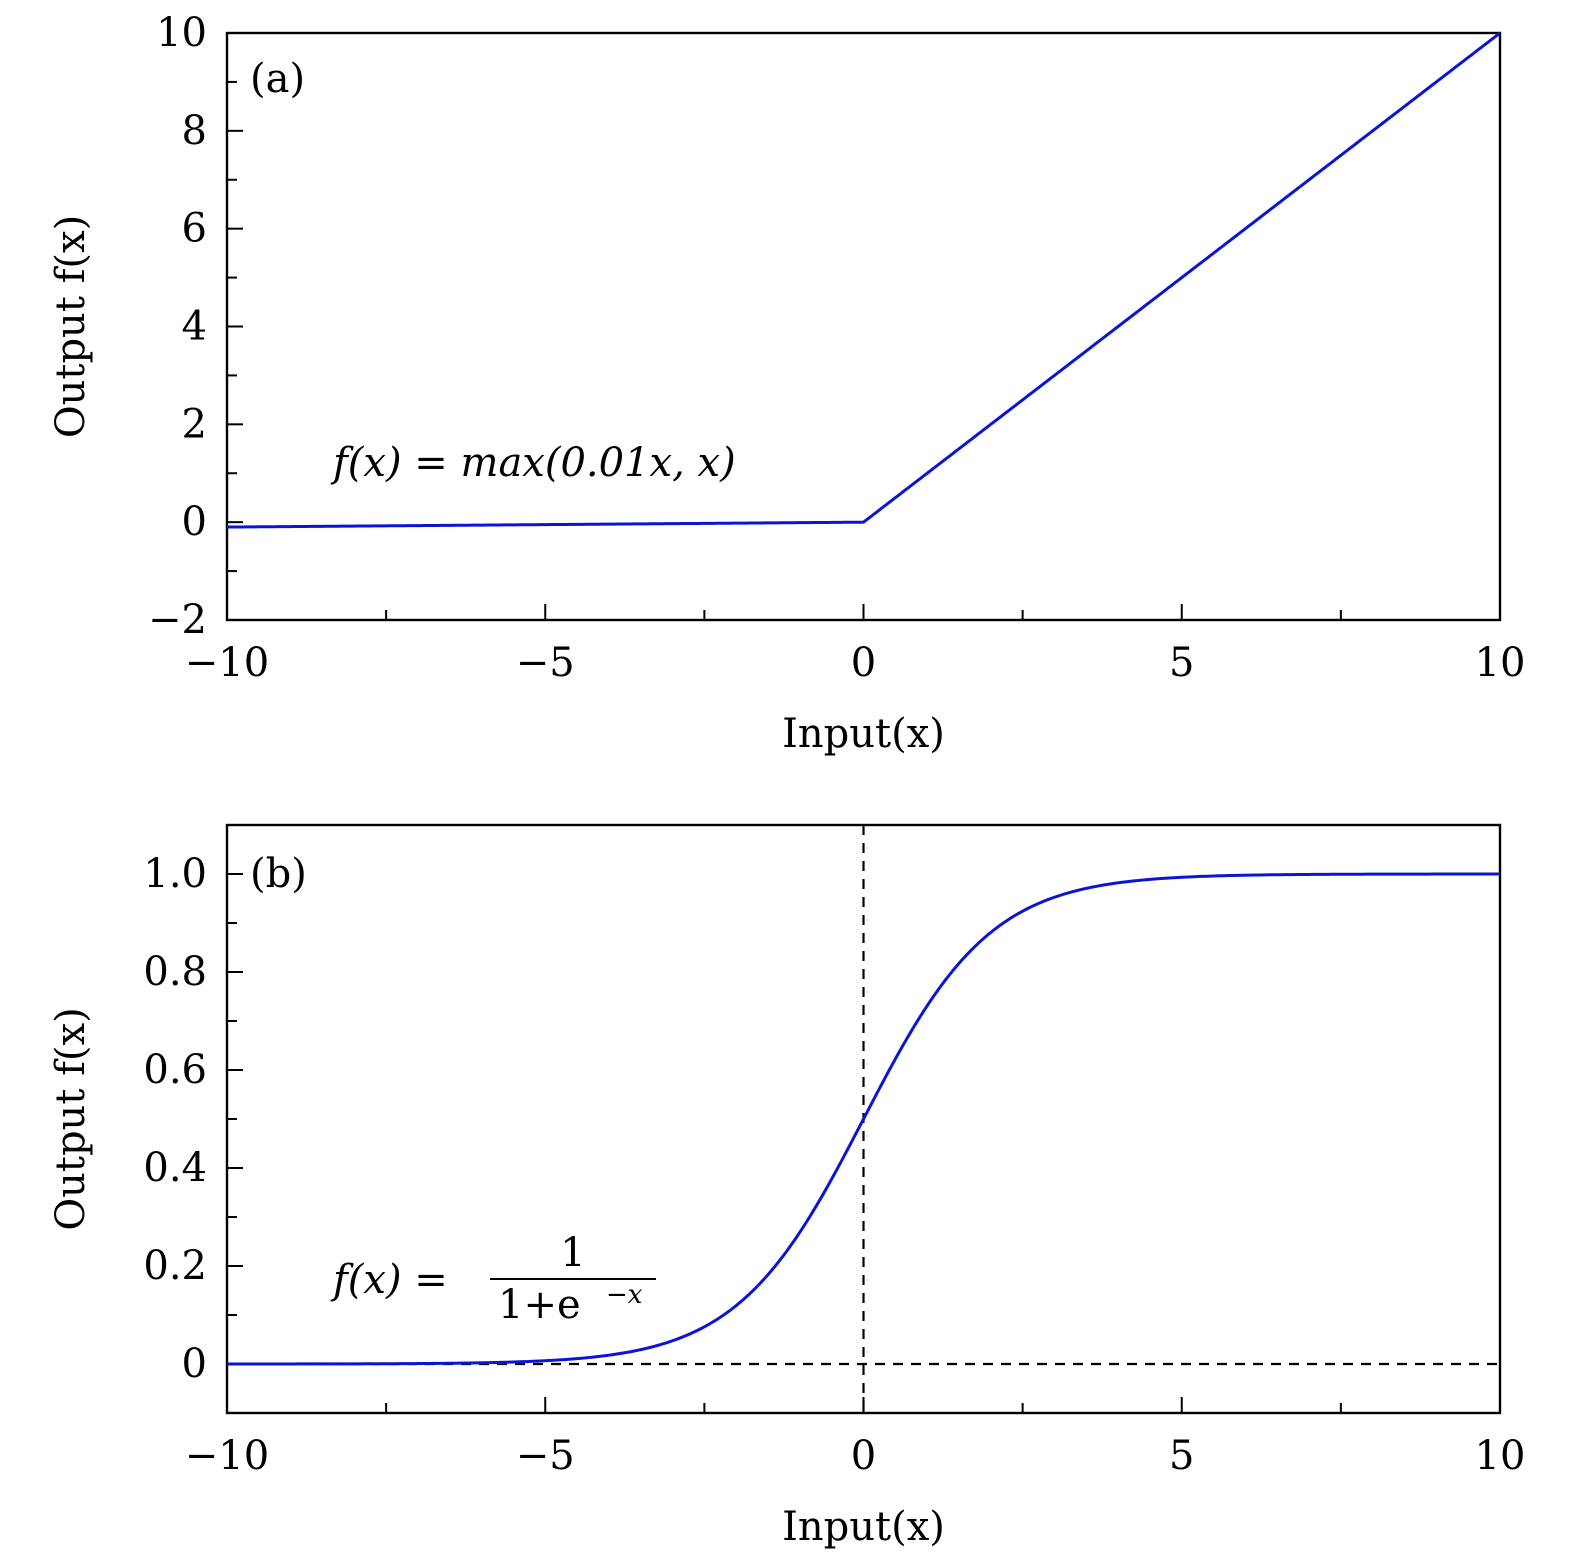  What do you see at coordinates (539, 1305) in the screenshot?
I see `panel-b-formula-denominator: 1+e` at bounding box center [539, 1305].